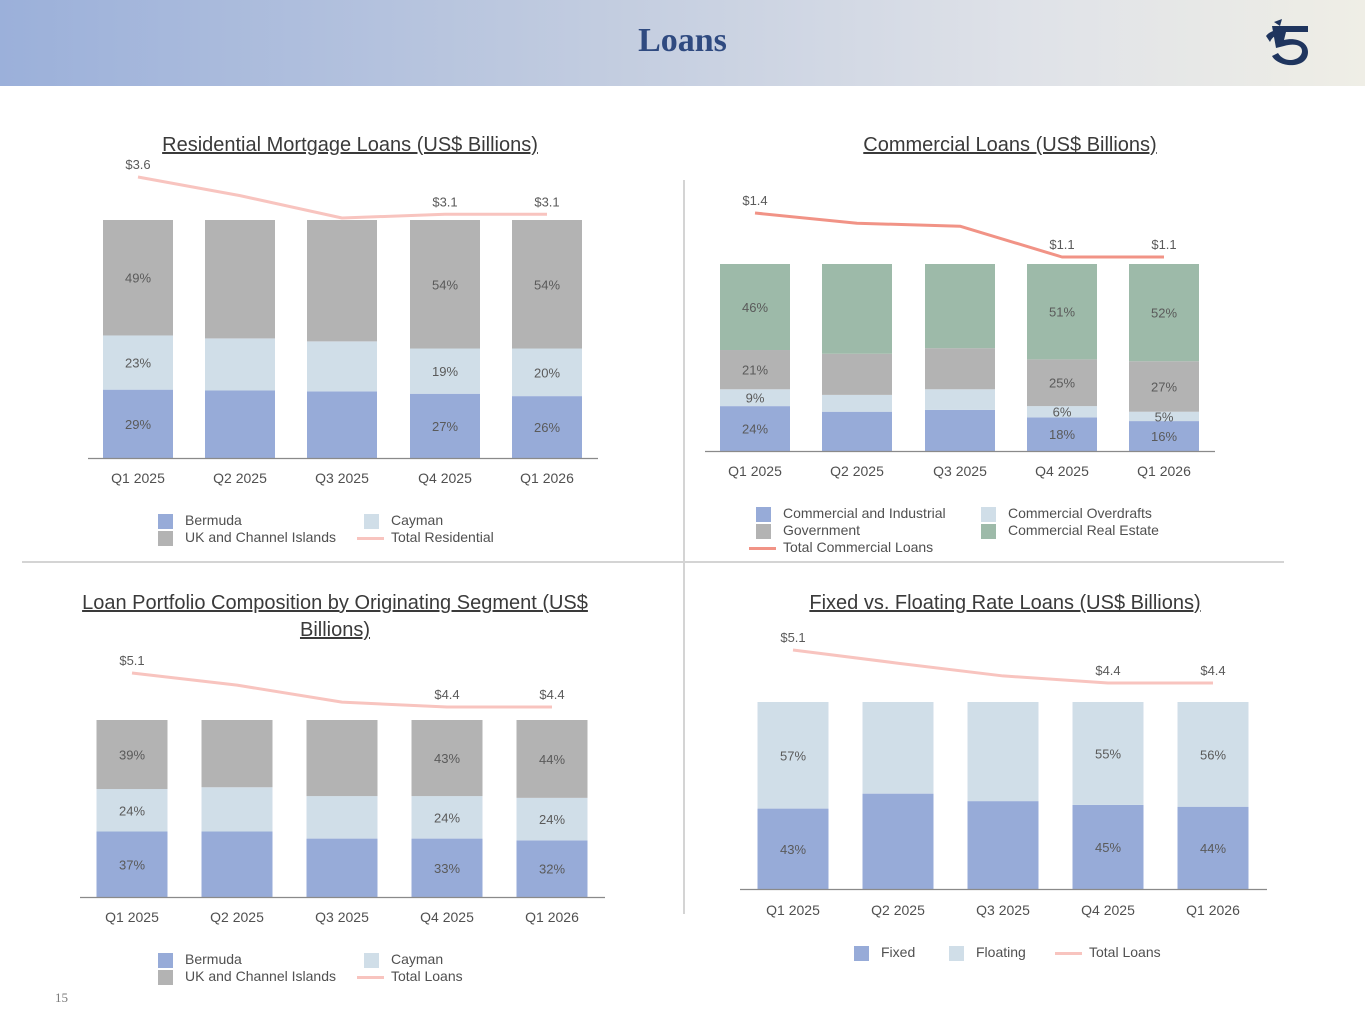  Describe the element at coordinates (822, 530) in the screenshot. I see `legend-label: Government` at that location.